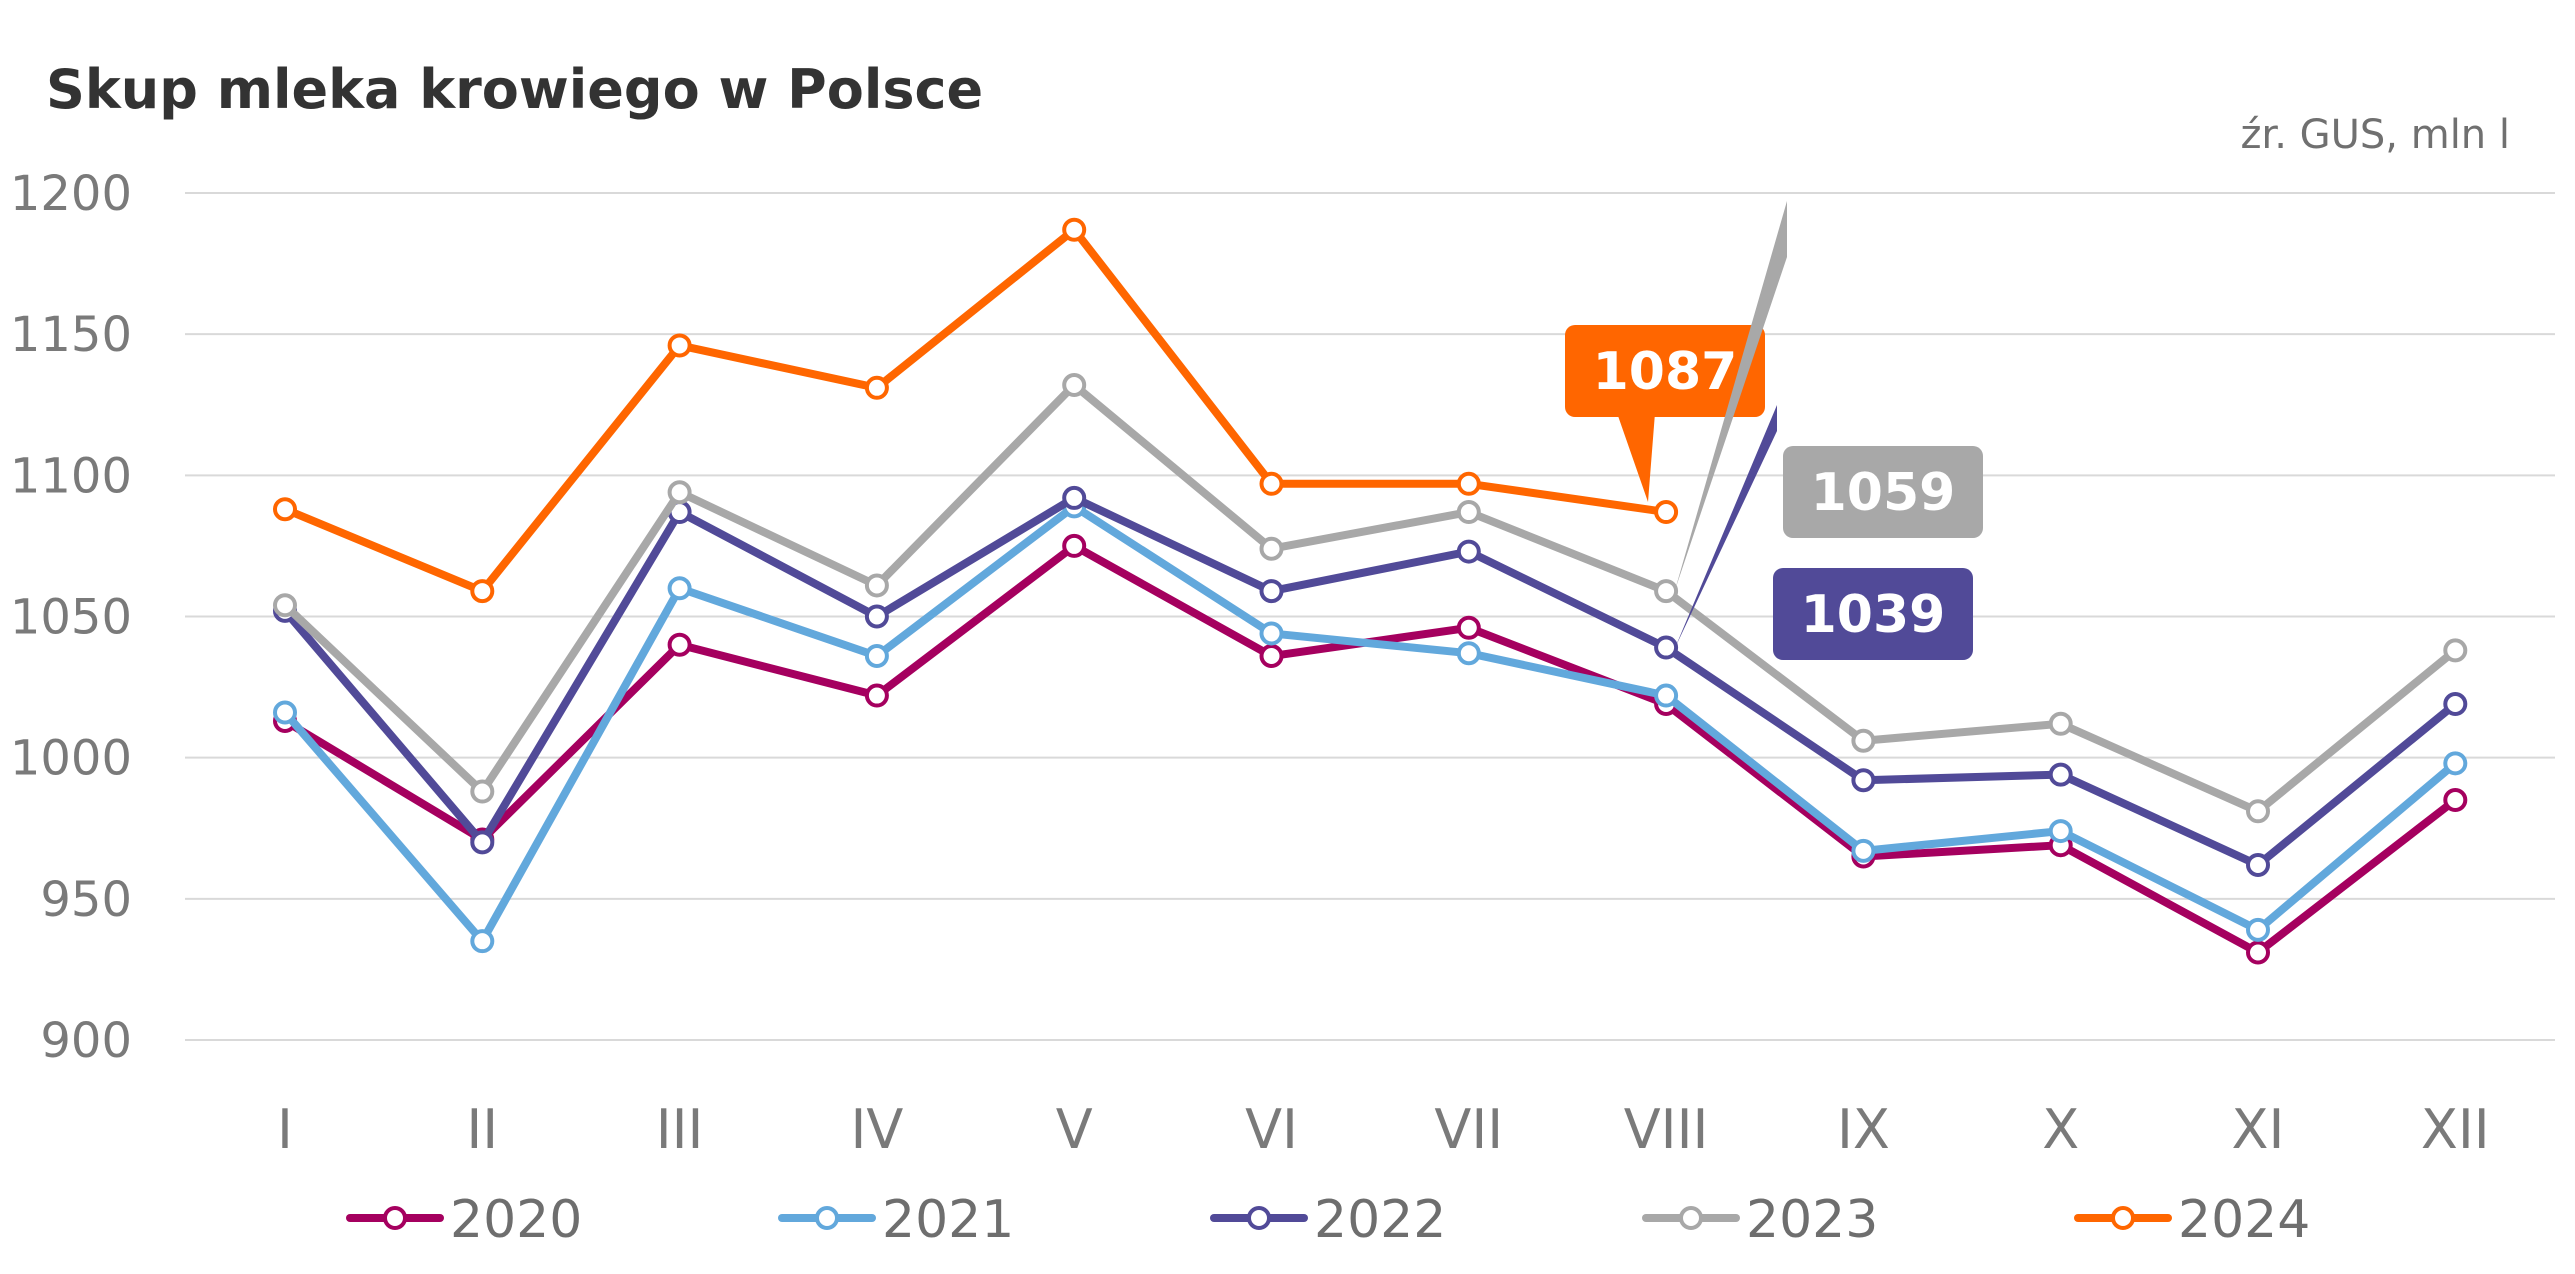 The height and width of the screenshot is (1274, 2575). I want to click on callout-2022: 1039, so click(1824, 532).